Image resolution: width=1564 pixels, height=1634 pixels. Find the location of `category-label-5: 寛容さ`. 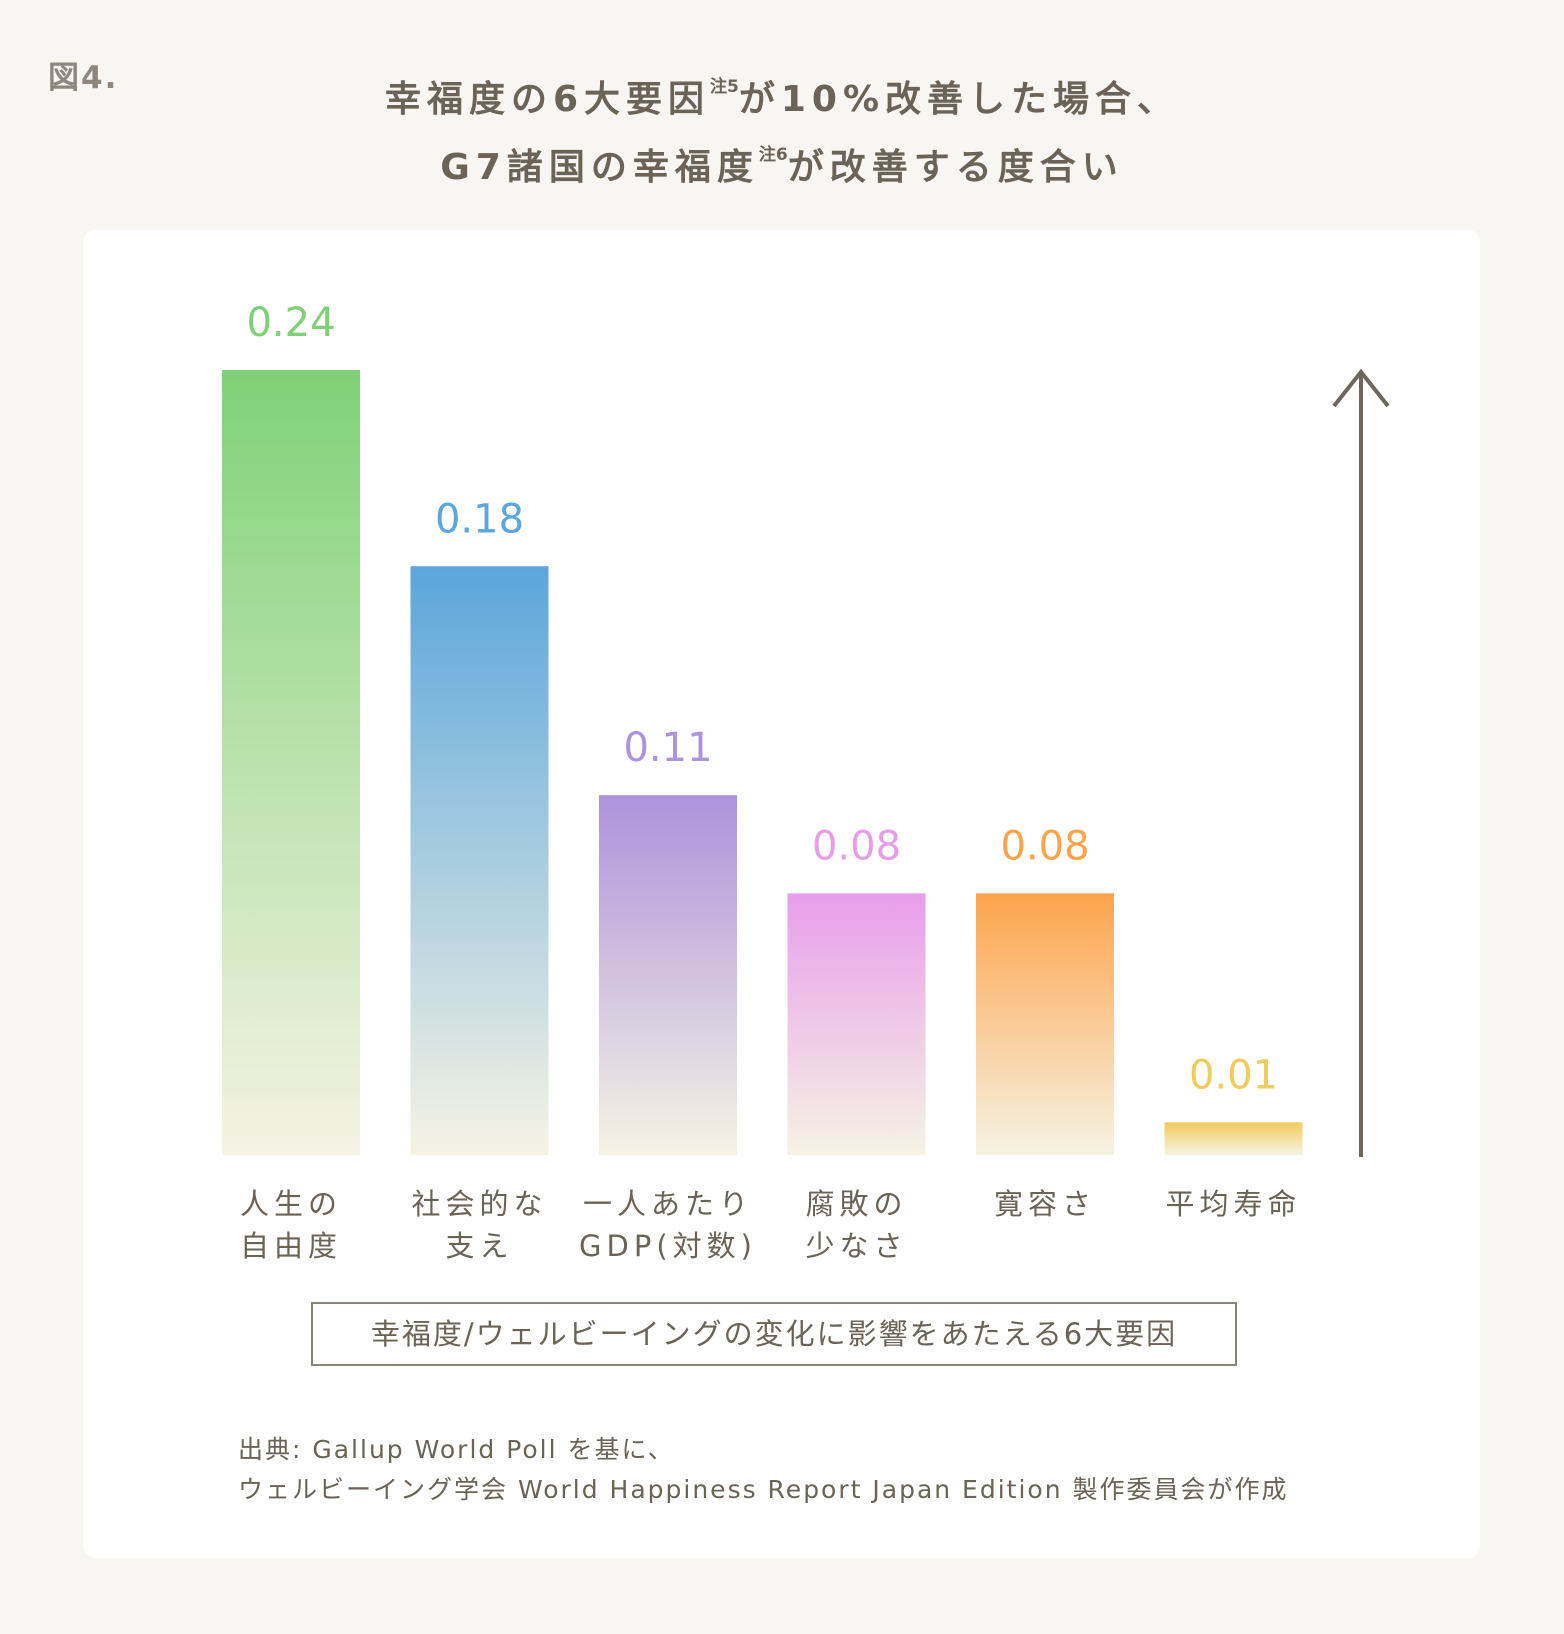

category-label-5: 寛容さ is located at coordinates (1045, 1204).